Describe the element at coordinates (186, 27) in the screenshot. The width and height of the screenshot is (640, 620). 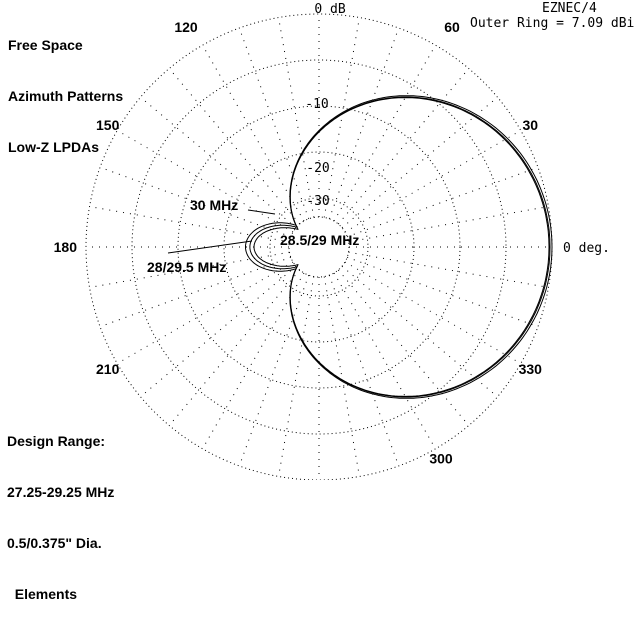
I see `angle-label: 120` at that location.